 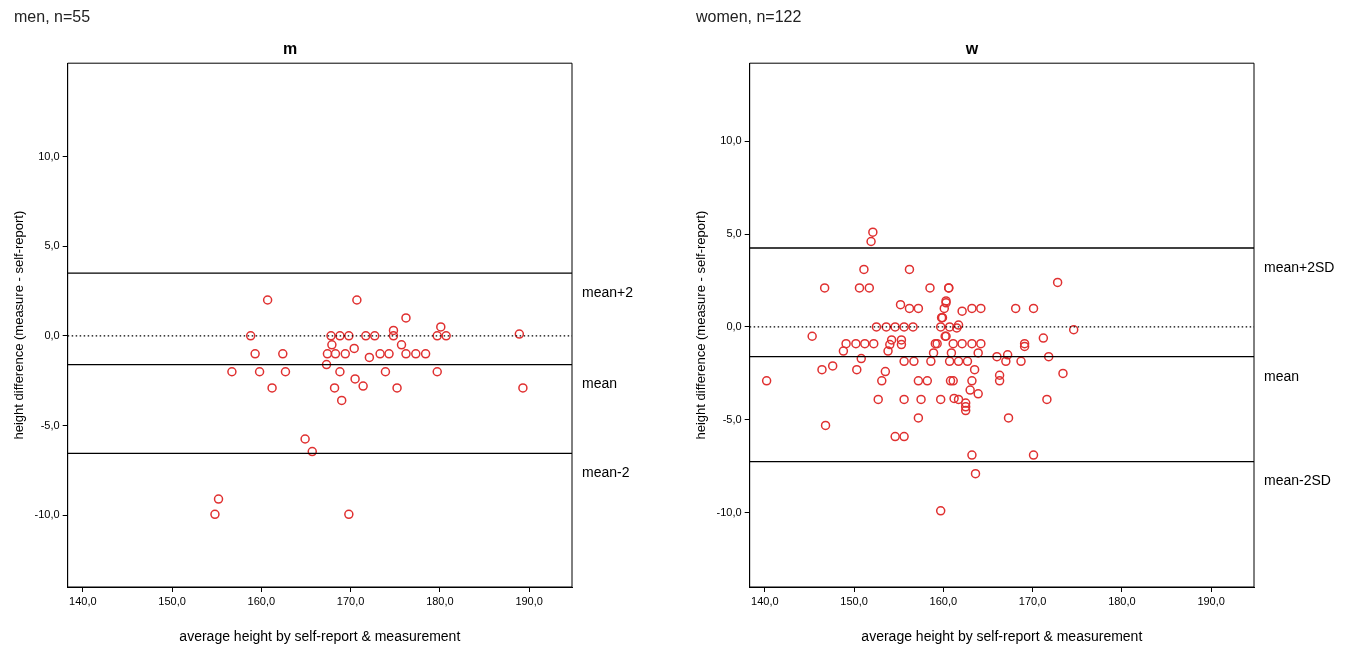 What do you see at coordinates (1299, 266) in the screenshot?
I see `ref-line-label: mean+2SD` at bounding box center [1299, 266].